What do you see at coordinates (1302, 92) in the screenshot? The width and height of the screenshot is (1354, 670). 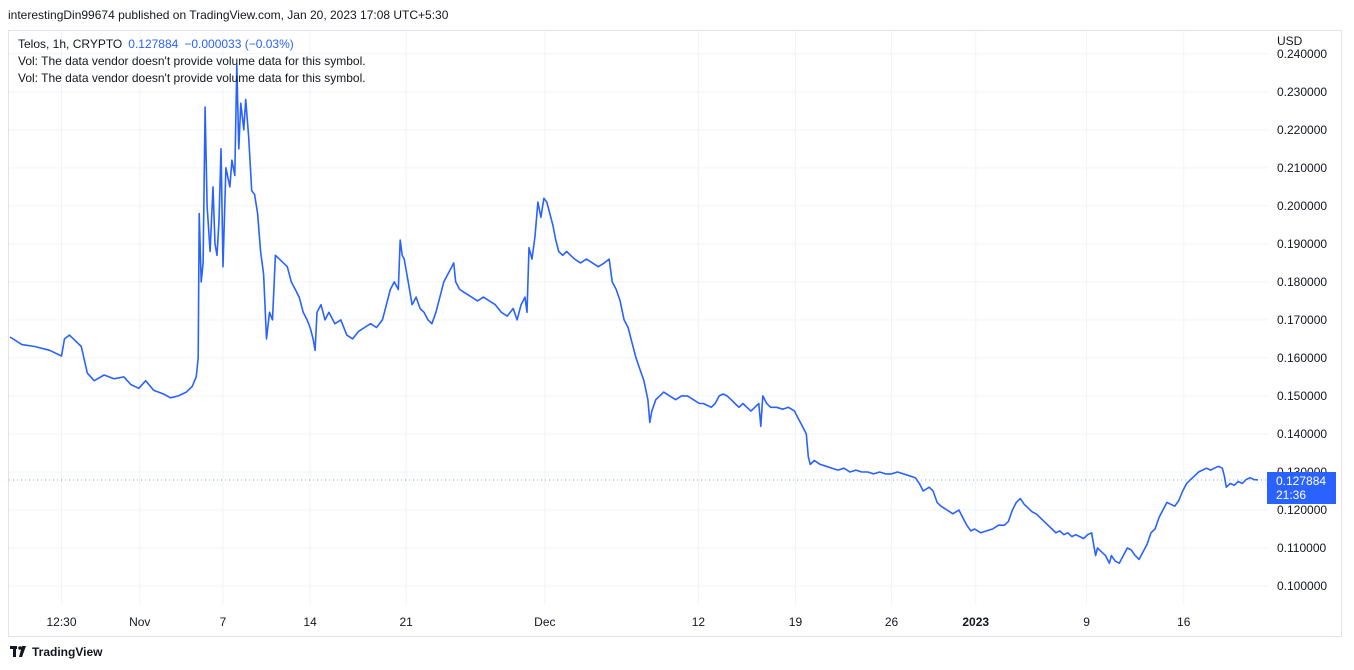 I see `y-tick-label: 0.230000` at bounding box center [1302, 92].